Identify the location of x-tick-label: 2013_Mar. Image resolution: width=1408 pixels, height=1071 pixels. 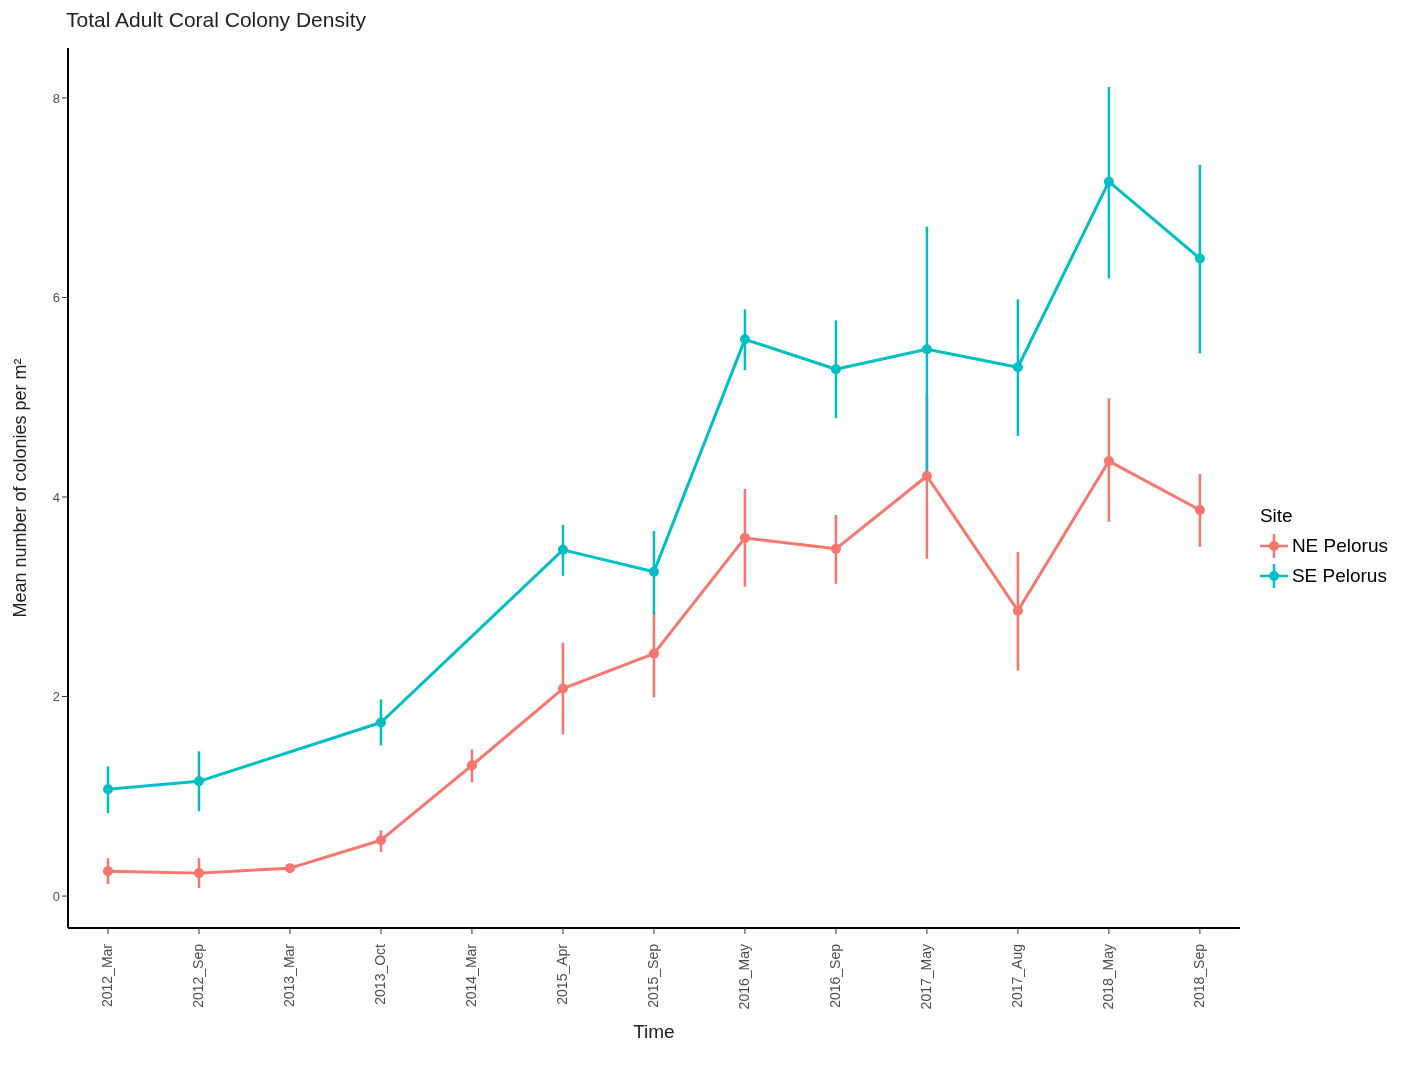
(288, 975).